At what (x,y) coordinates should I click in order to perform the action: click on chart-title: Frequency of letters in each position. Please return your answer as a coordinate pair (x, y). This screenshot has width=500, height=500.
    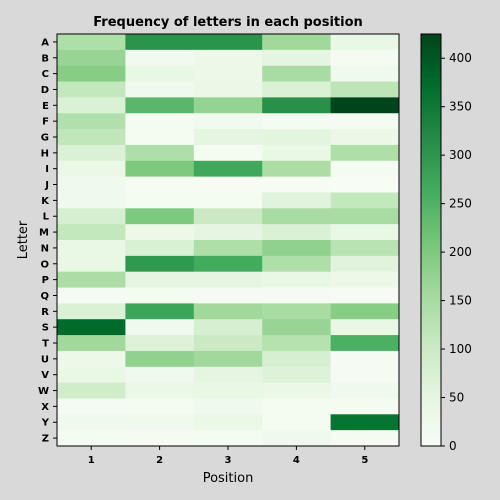
    Looking at the image, I should click on (228, 22).